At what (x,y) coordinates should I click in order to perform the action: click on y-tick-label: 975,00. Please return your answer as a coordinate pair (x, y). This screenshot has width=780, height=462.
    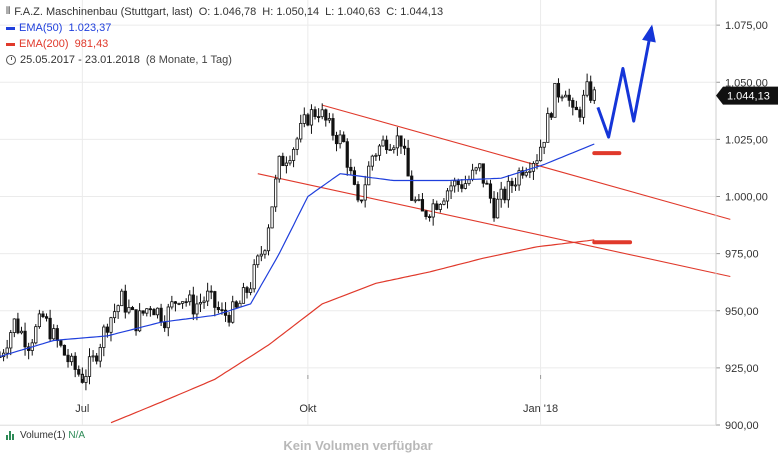
    Looking at the image, I should click on (742, 255).